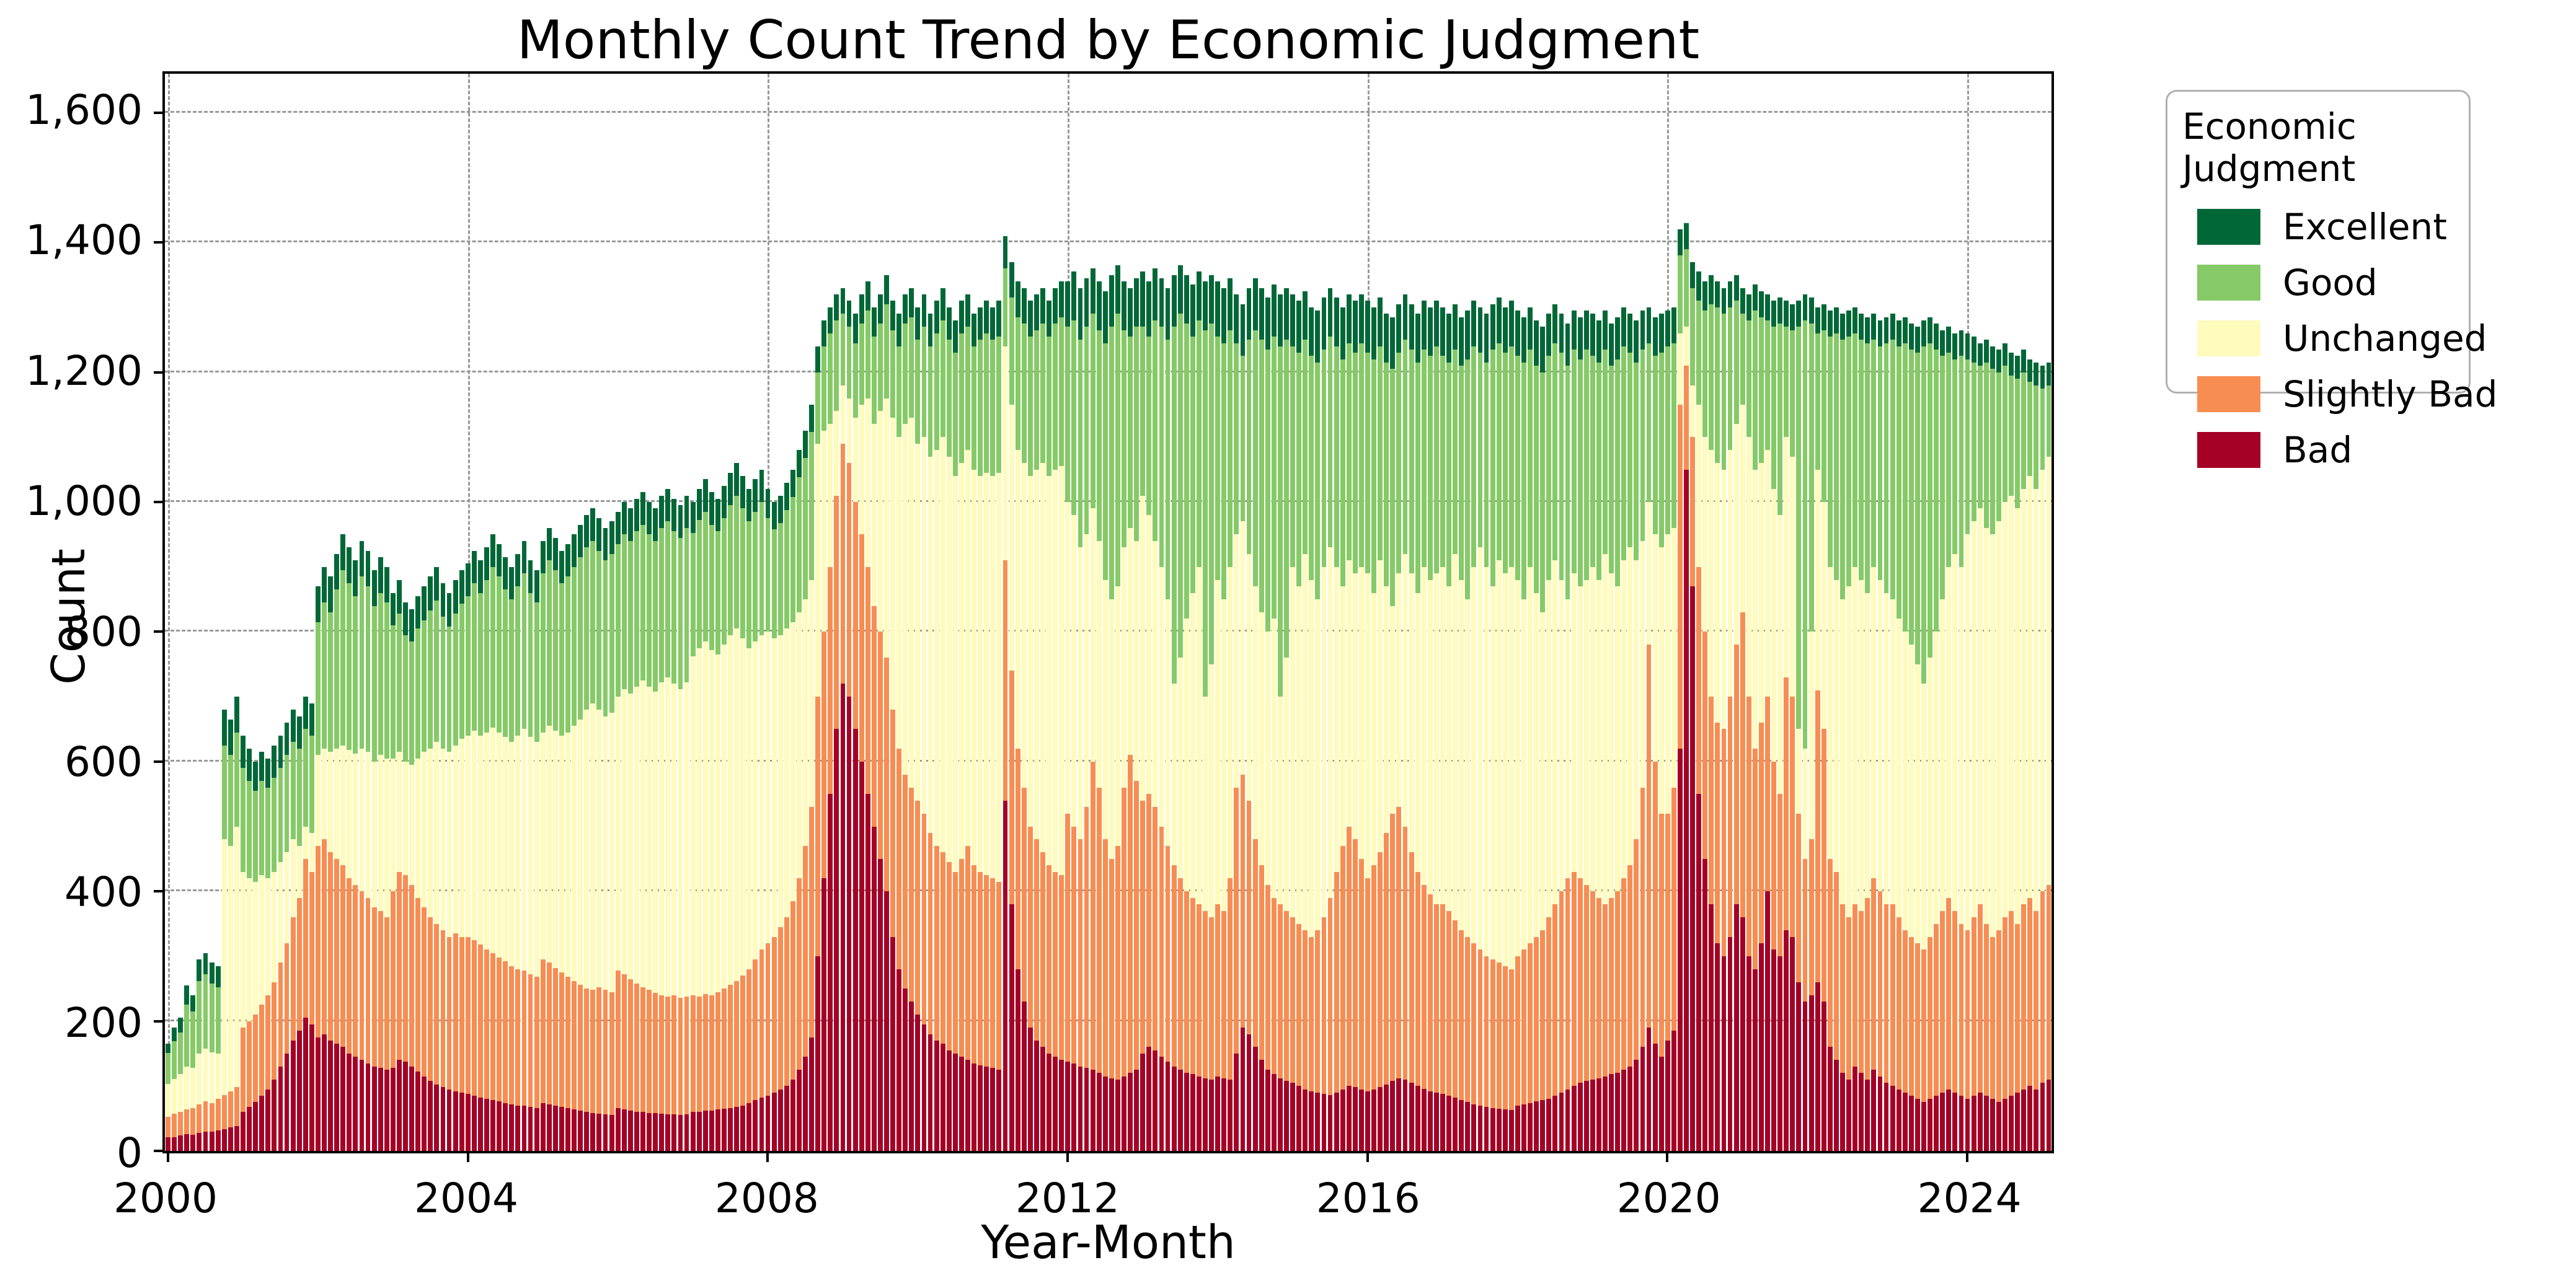  I want to click on h-gridline, so click(1108, 890).